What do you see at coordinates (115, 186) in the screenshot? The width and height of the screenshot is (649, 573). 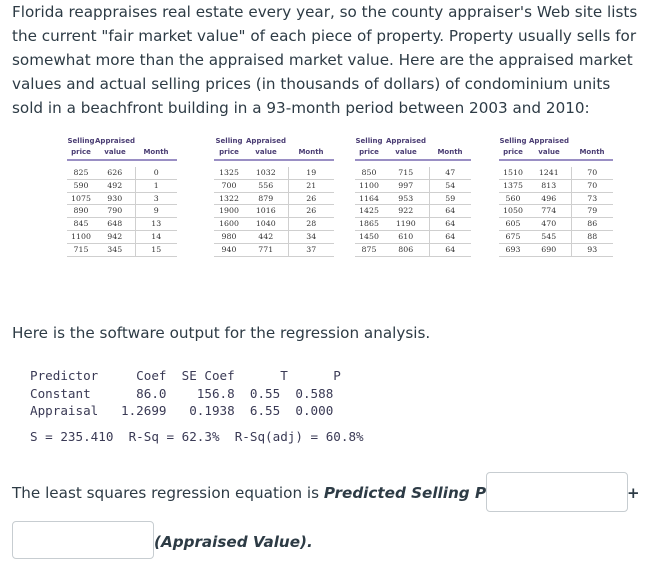 I see `table-cell: 492` at bounding box center [115, 186].